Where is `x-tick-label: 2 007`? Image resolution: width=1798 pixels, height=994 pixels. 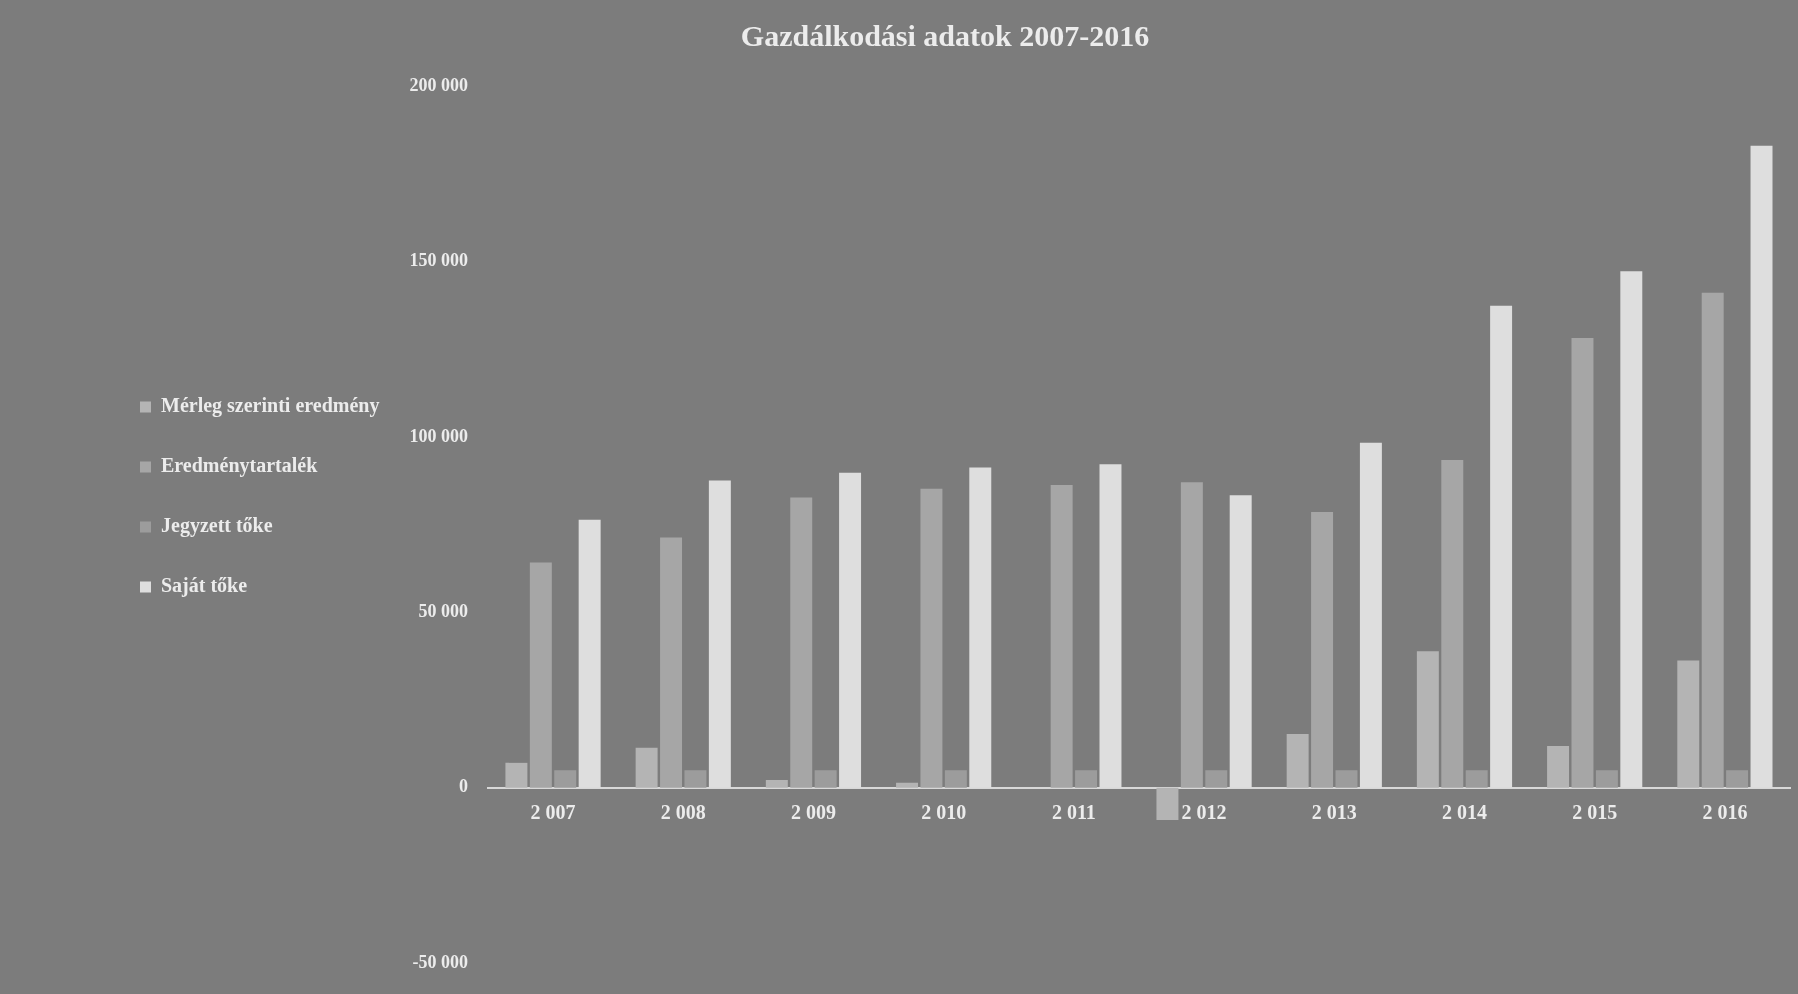 x-tick-label: 2 007 is located at coordinates (553, 811).